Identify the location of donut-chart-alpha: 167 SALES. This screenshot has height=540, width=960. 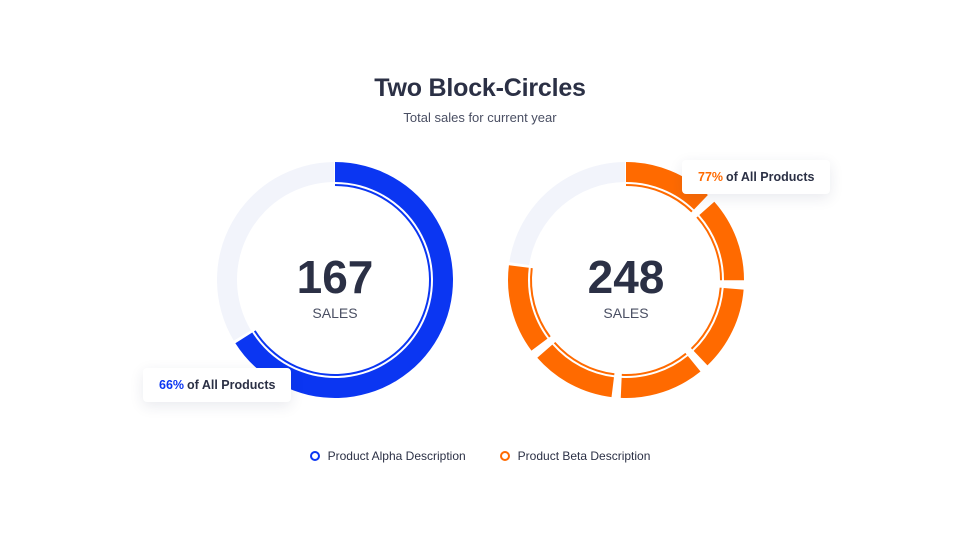
(334, 280).